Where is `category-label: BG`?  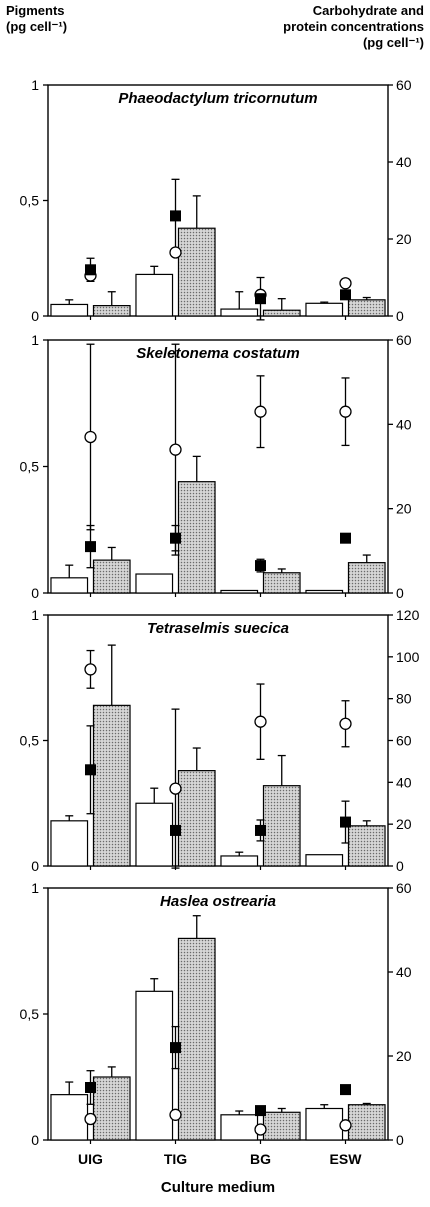 category-label: BG is located at coordinates (260, 1159).